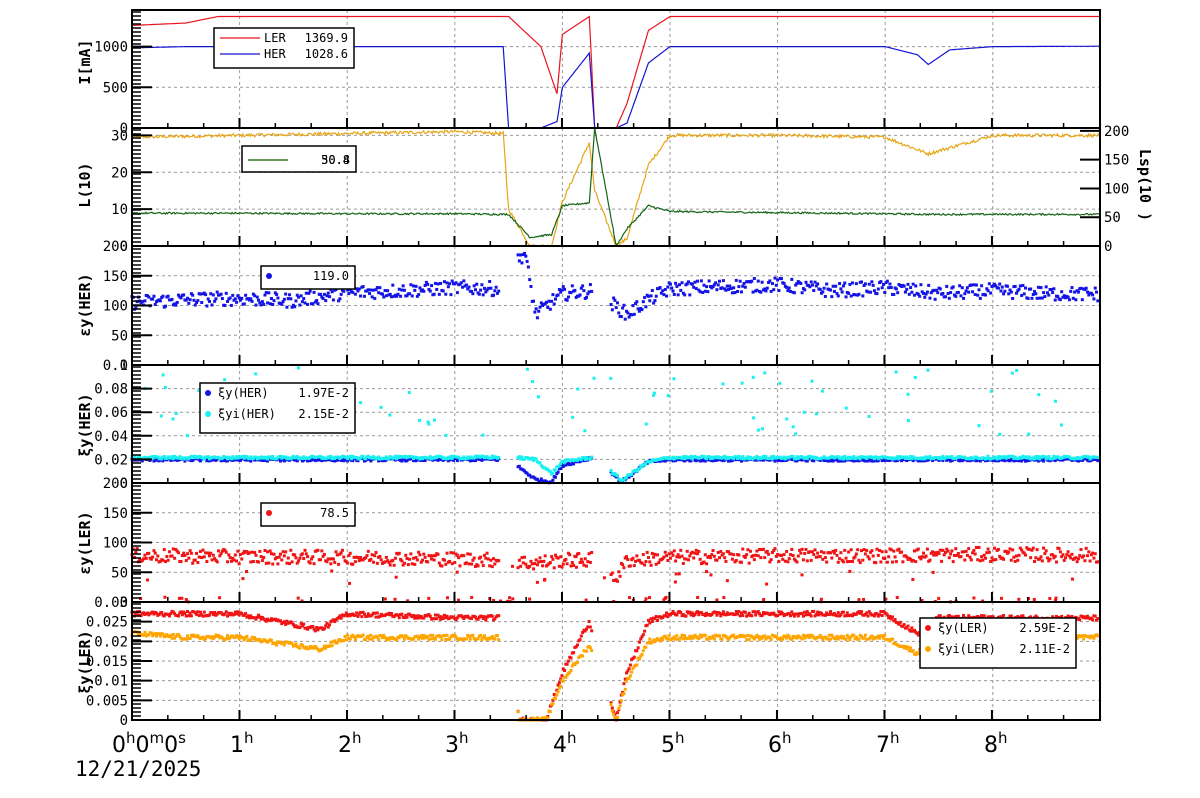 The height and width of the screenshot is (798, 1200). Describe the element at coordinates (673, 743) in the screenshot. I see `x-tick-label: 5h` at that location.